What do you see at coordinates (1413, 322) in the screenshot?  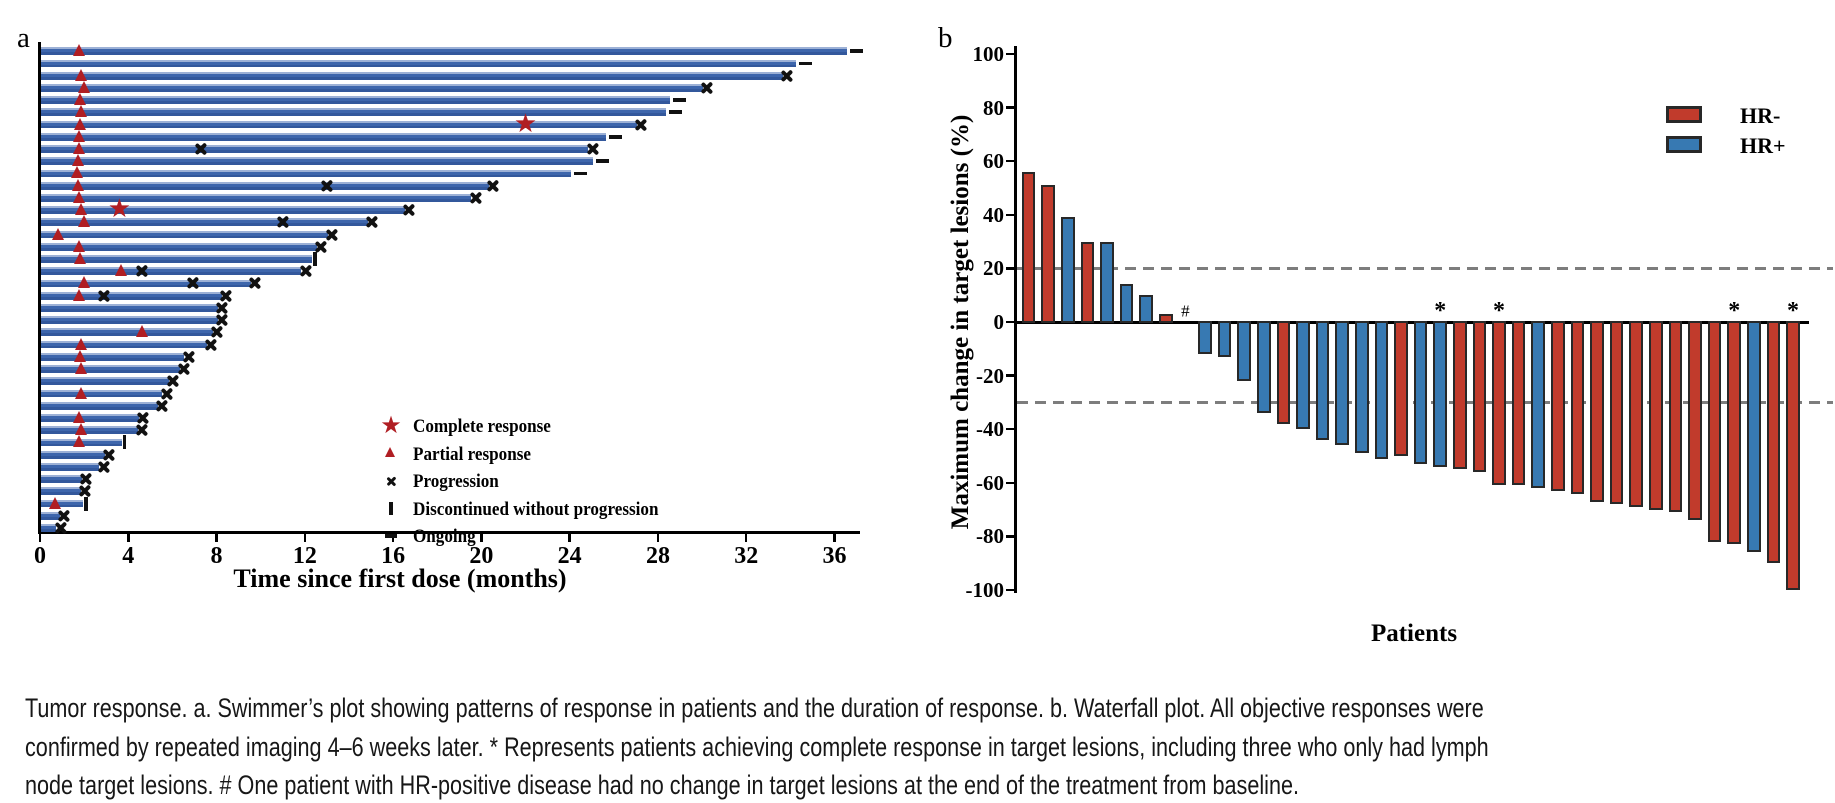 I see `waterfall-zero-line` at bounding box center [1413, 322].